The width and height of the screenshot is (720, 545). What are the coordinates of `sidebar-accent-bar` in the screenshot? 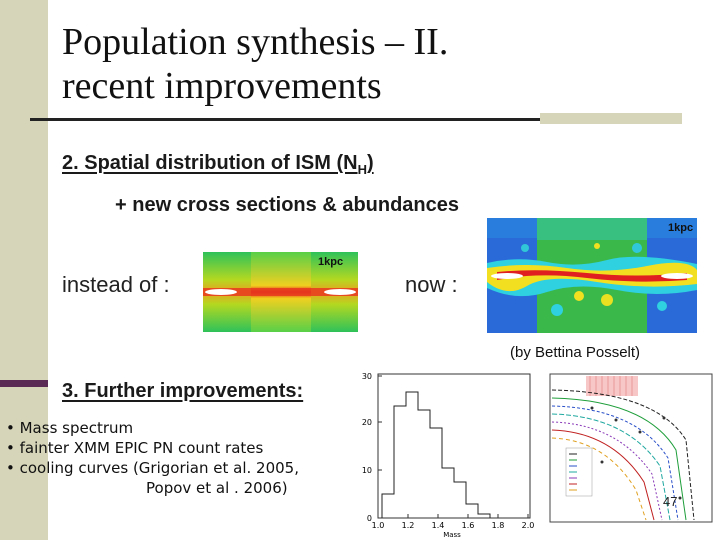 It's located at (24, 383).